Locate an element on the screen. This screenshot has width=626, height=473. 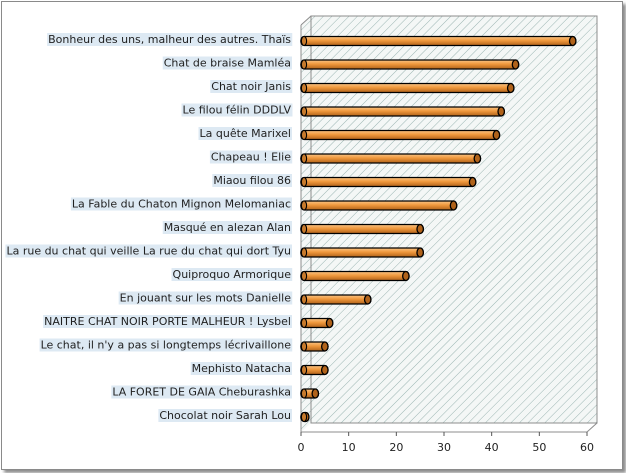
category-label: Chapeau ! Elie is located at coordinates (251, 157).